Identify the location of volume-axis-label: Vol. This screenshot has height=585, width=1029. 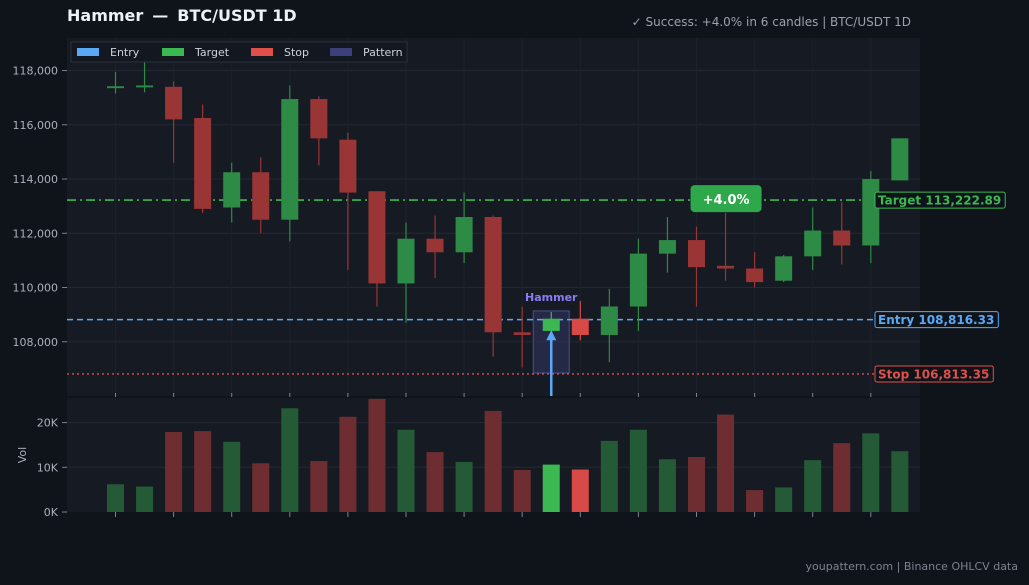
(22, 455).